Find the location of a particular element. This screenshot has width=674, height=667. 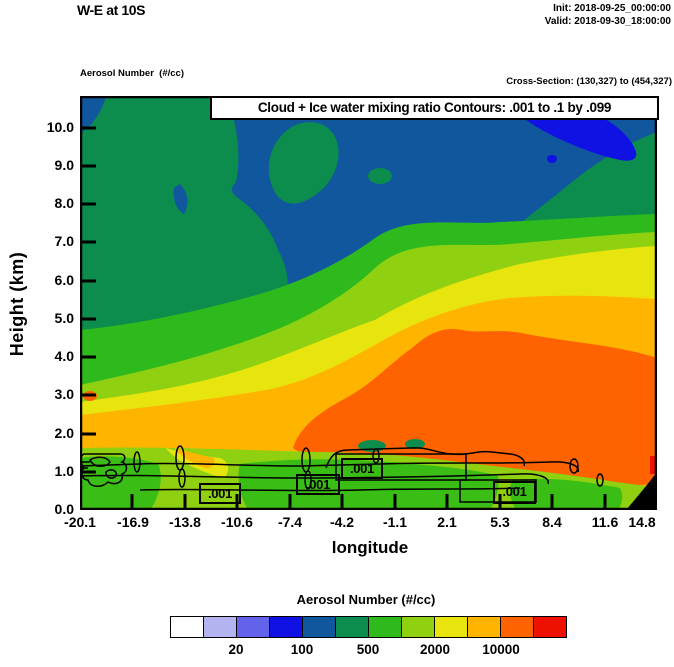

x-tick-label: 2.1 is located at coordinates (447, 522).